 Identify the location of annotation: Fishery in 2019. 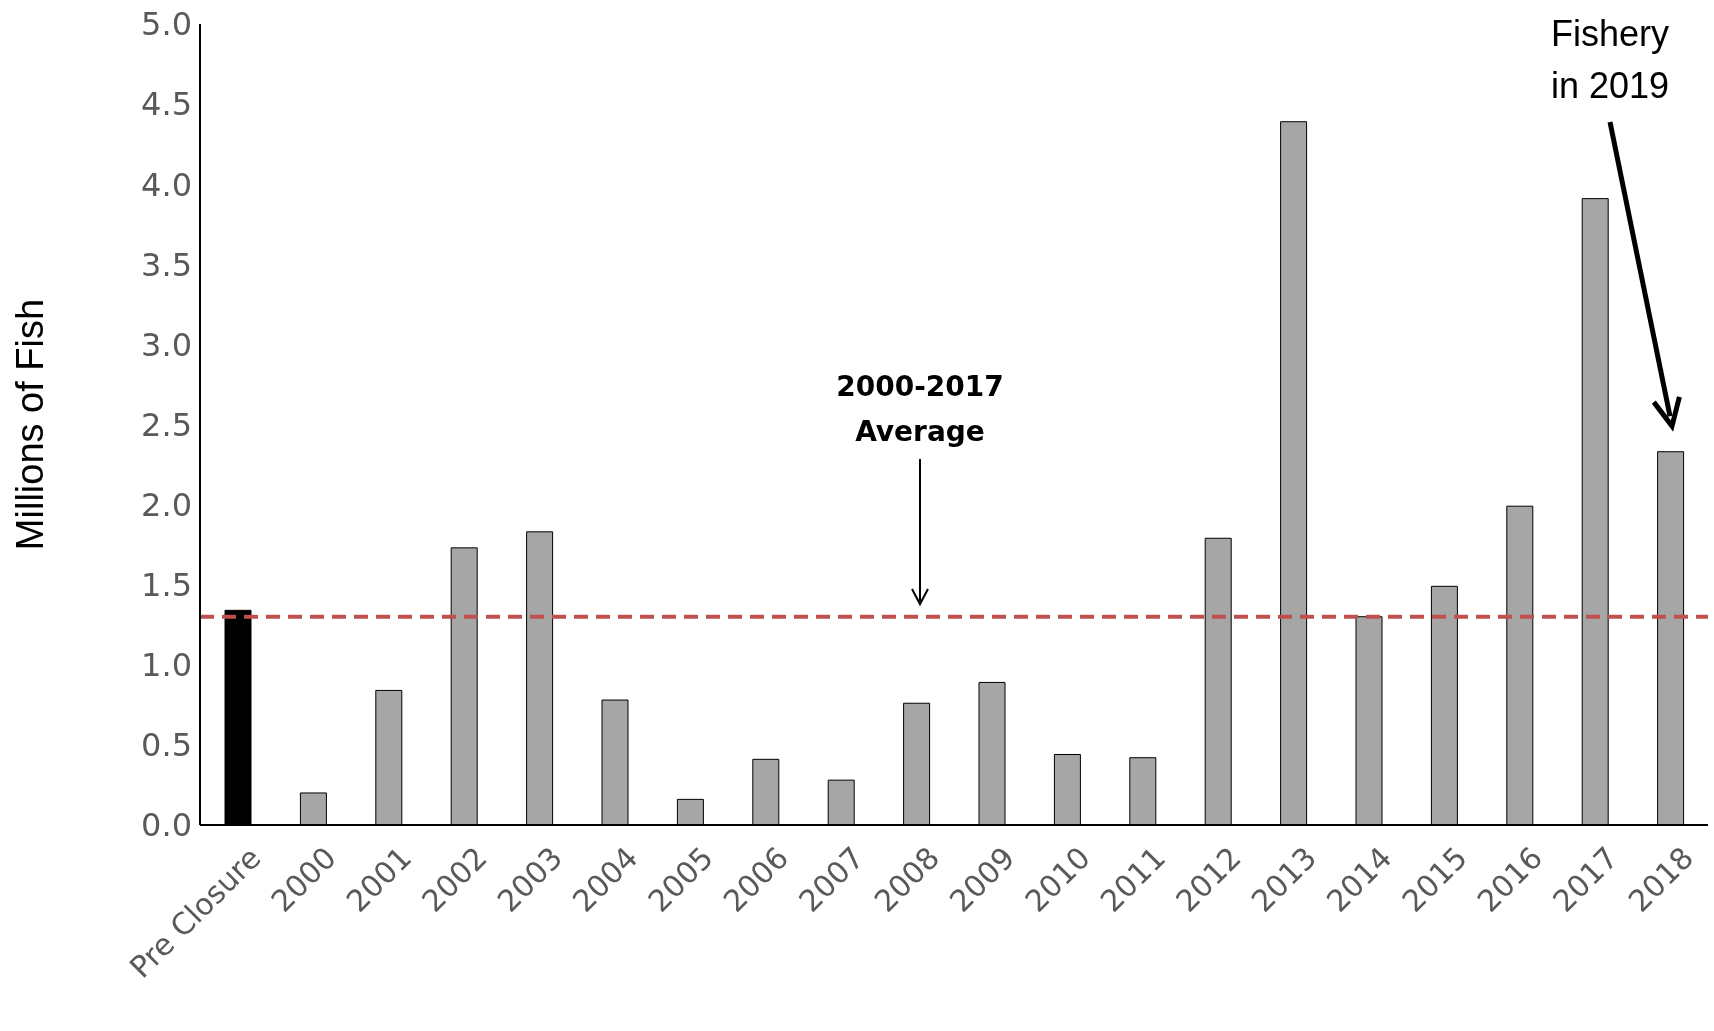
(1610, 59).